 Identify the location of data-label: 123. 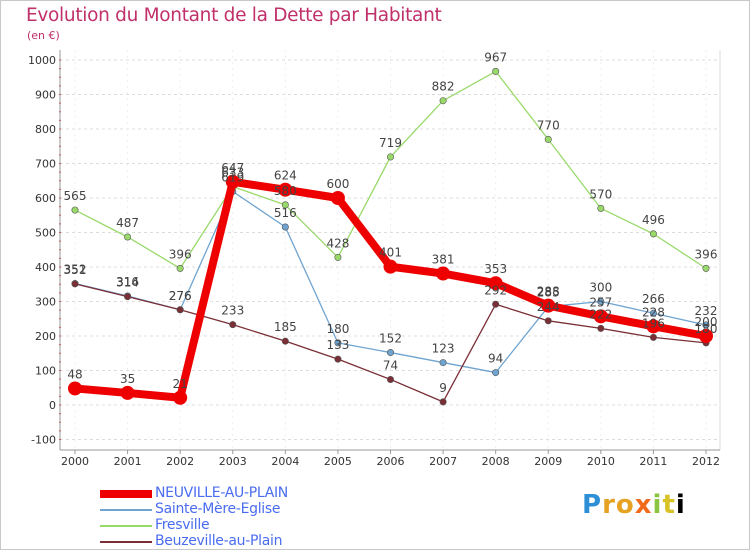
(443, 349).